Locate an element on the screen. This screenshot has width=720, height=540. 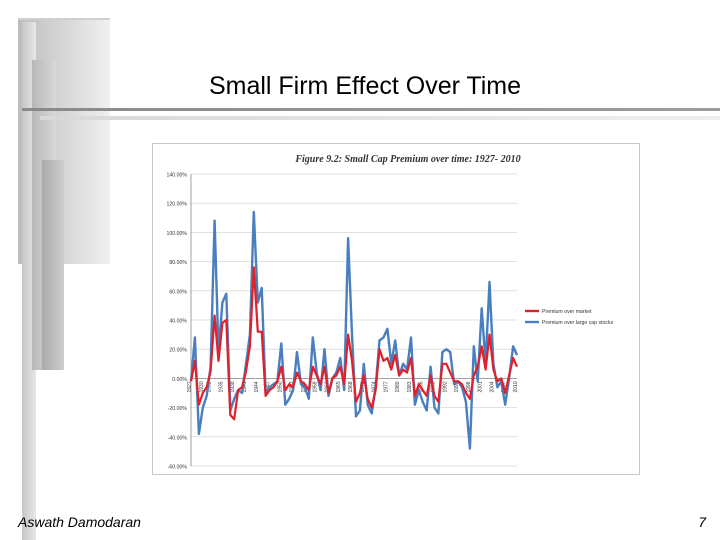
y-tick-label: 80.00% is located at coordinates (178, 263).